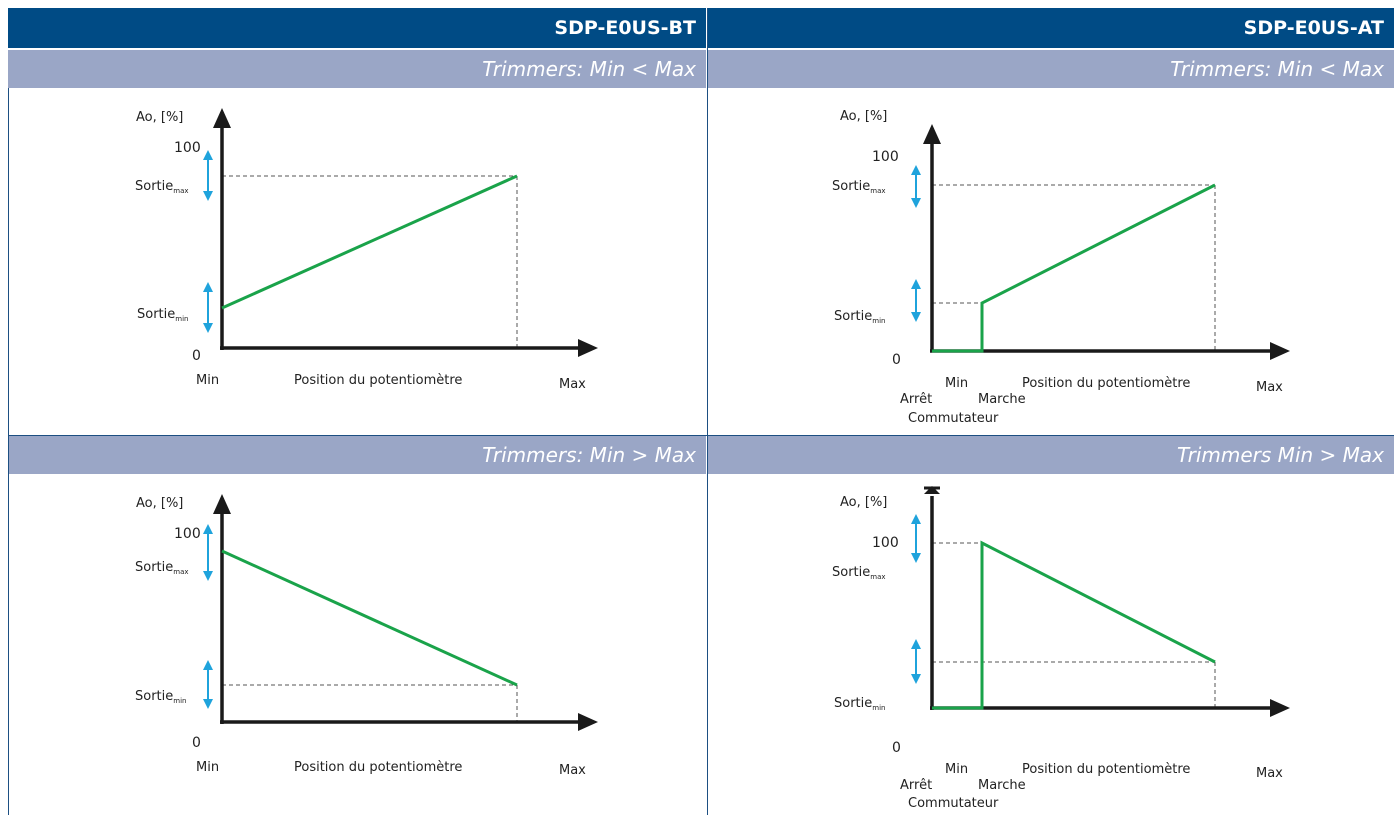 This screenshot has width=1394, height=815. Describe the element at coordinates (357, 28) in the screenshot. I see `column-header-bt: SDP-E0US-BT` at that location.